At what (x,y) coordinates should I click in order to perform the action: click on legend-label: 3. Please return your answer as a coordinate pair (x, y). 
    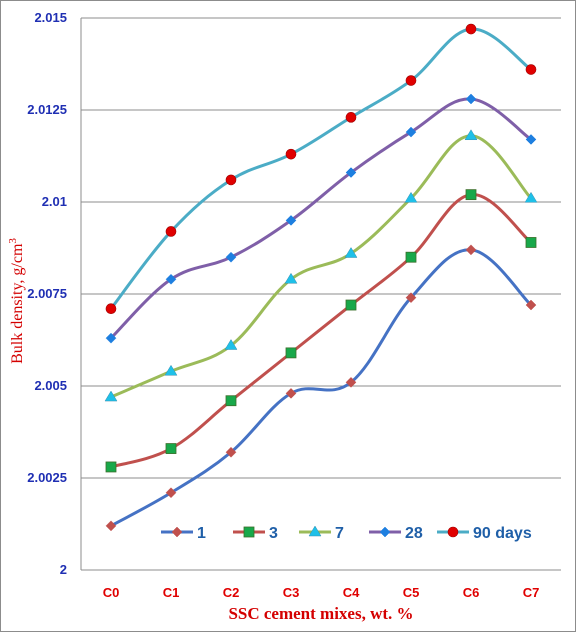
    Looking at the image, I should click on (273, 533).